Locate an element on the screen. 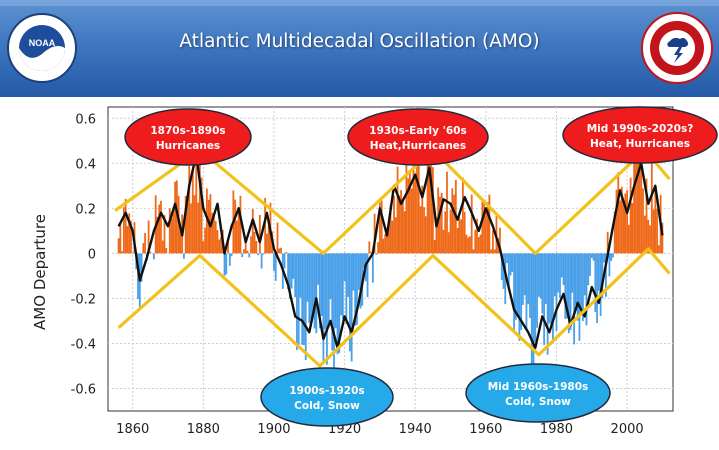 This screenshot has width=719, height=450. cold-period-label: 1900s-1920s Cold, Snow is located at coordinates (327, 397).